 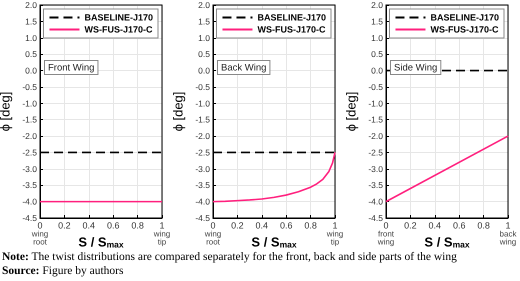 What do you see at coordinates (508, 238) in the screenshot?
I see `text: back wing` at bounding box center [508, 238].